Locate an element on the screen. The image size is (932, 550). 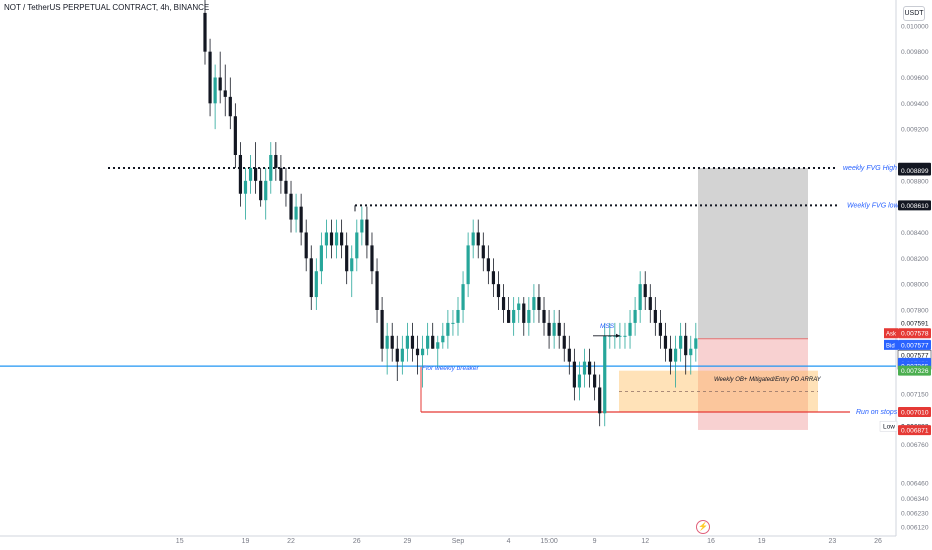
weekly-fvg-high-label: weekly FVG High is located at coordinates (870, 168).